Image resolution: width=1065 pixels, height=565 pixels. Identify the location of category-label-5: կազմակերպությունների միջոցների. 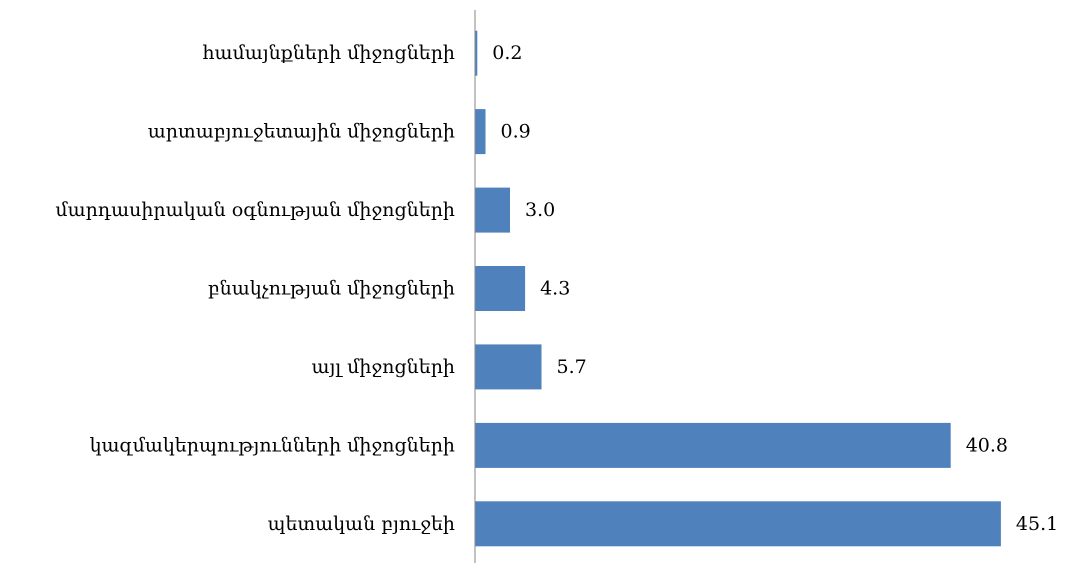
(272, 445).